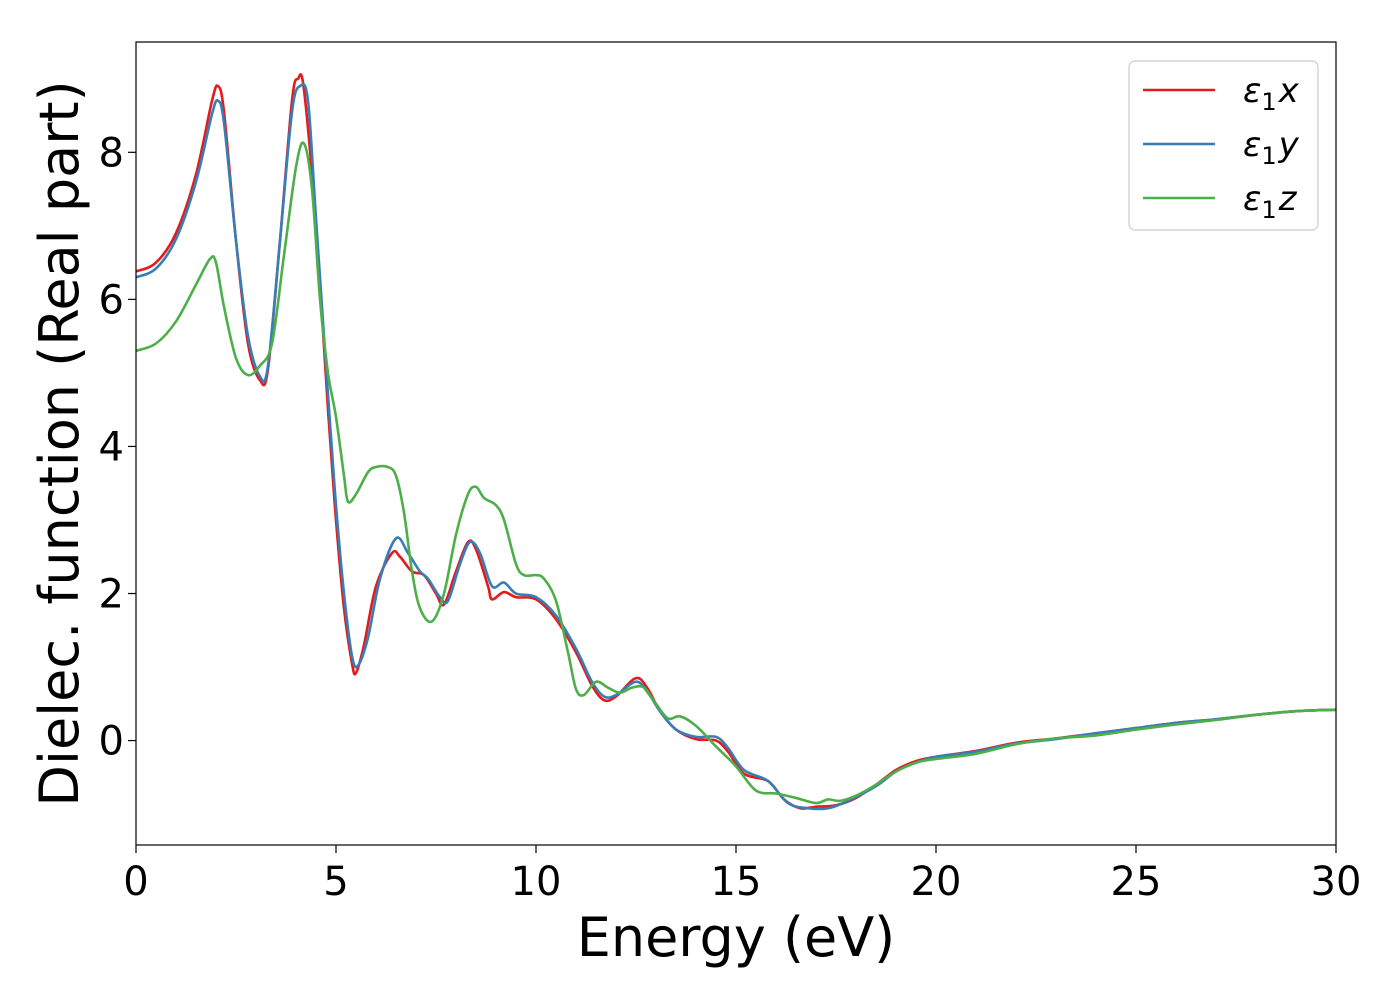 This screenshot has height=1005, width=1400. I want to click on legend-label-y: ε1y, so click(1271, 147).